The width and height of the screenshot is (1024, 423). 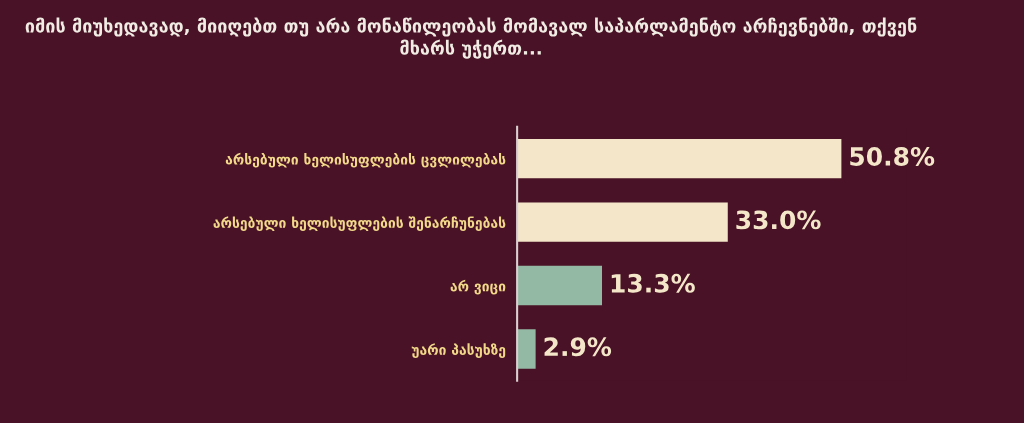 What do you see at coordinates (478, 287) in the screenshot?
I see `y-tick-label: არ ვიცი` at bounding box center [478, 287].